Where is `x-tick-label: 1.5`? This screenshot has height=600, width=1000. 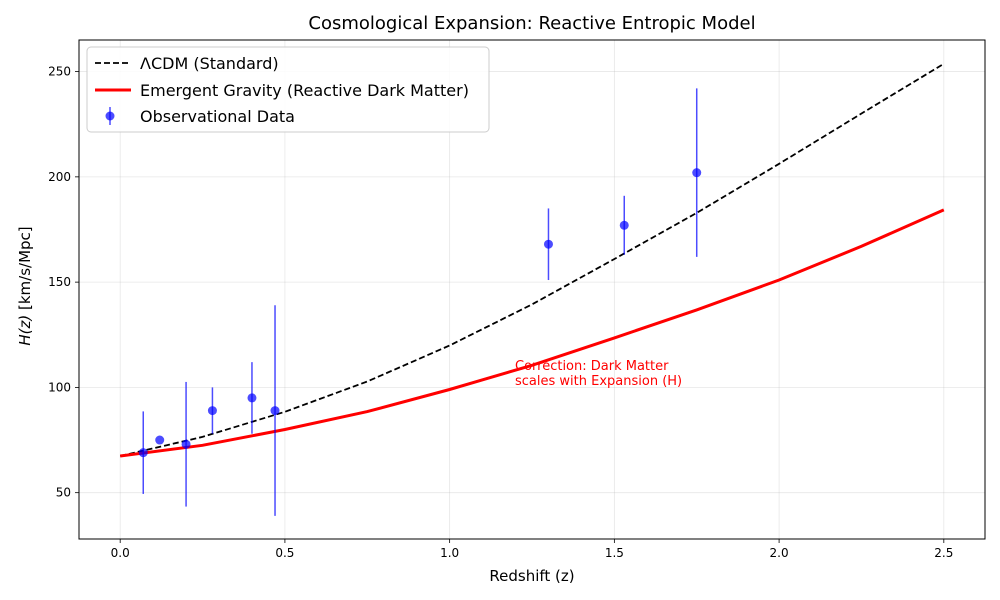 x-tick-label: 1.5 is located at coordinates (614, 553).